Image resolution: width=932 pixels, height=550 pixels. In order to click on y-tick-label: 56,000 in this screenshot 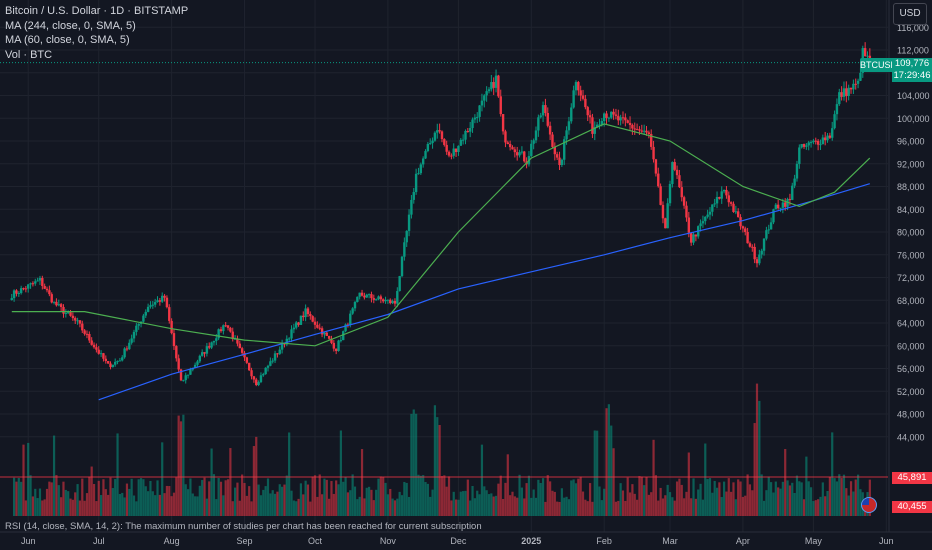, I will do `click(911, 369)`.